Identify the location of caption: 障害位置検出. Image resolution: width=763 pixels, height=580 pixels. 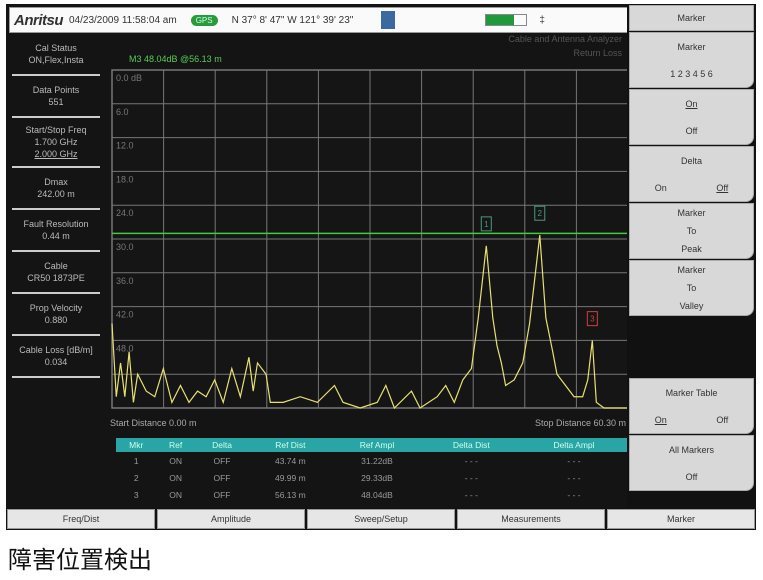
(80, 560).